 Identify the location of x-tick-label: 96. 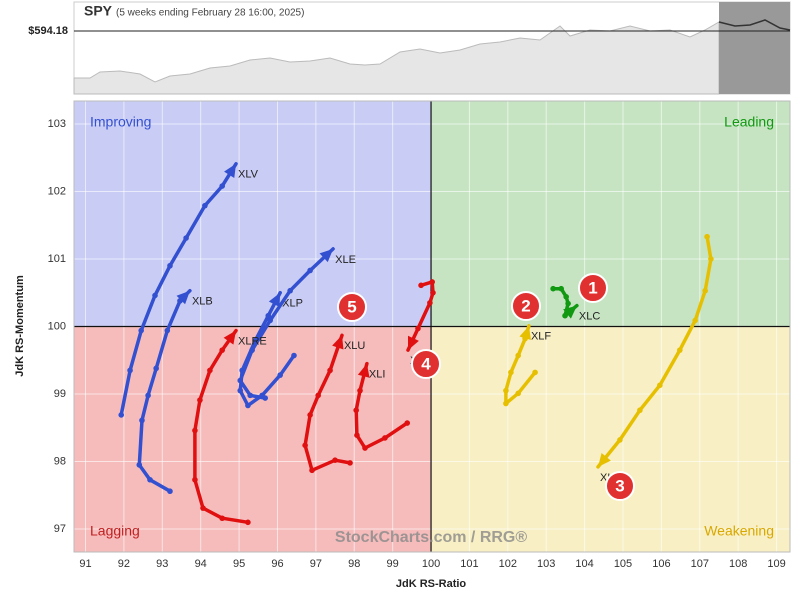
(277, 564).